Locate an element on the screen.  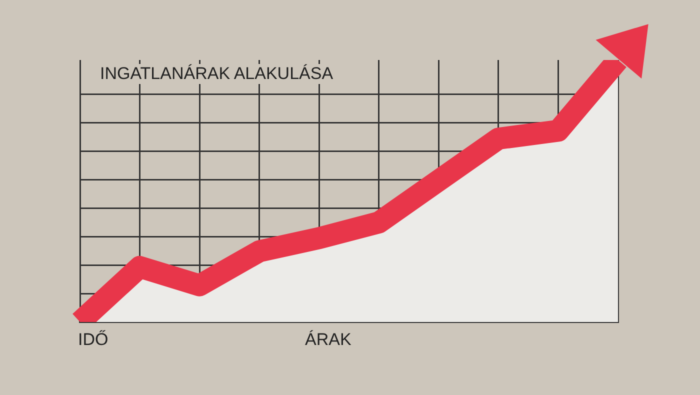
chart-title: INGATLANÁRAK ALAKULÁSA is located at coordinates (217, 74).